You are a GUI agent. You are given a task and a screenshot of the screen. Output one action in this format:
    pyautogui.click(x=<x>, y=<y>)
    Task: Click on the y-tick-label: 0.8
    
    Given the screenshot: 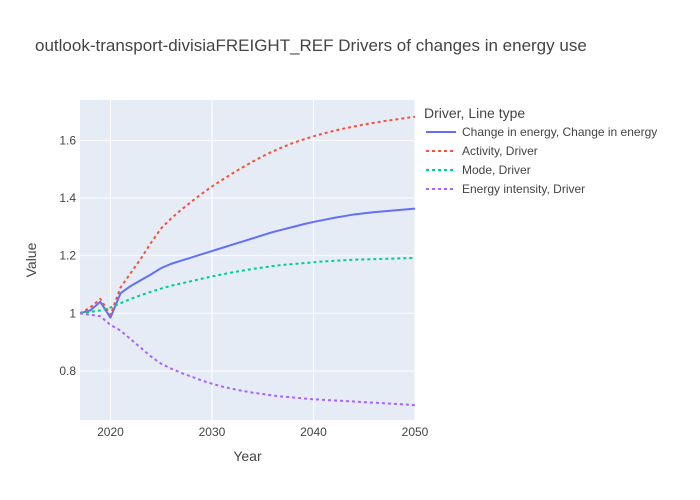 What is the action you would take?
    pyautogui.click(x=67, y=371)
    